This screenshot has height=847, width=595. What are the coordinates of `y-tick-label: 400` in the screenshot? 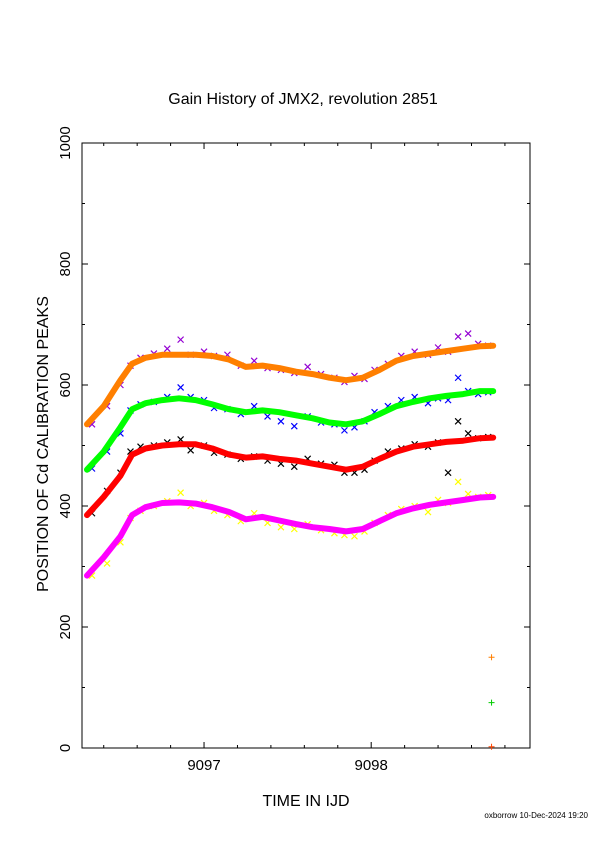 It's located at (65, 505).